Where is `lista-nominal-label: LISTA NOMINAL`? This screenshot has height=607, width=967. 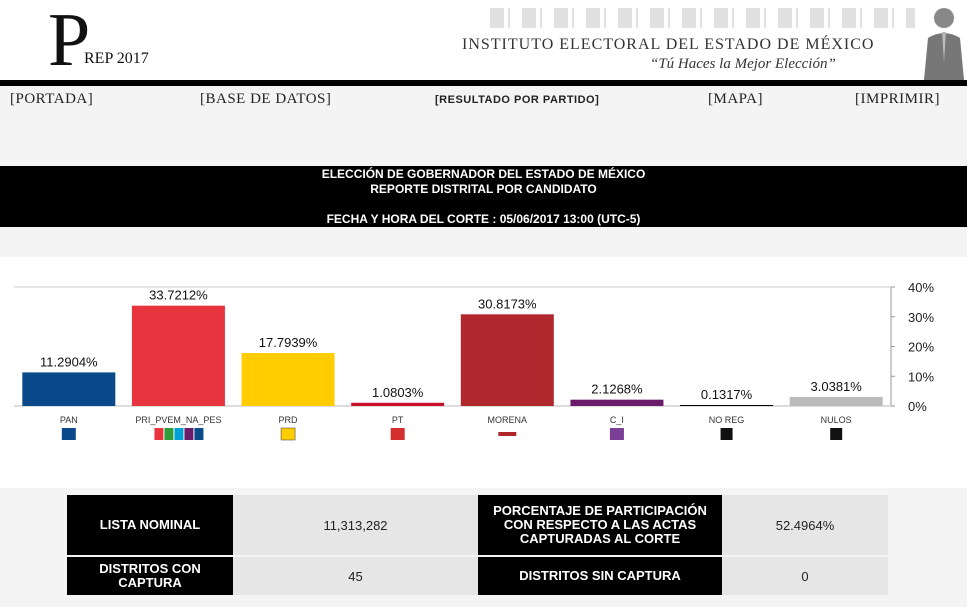
lista-nominal-label: LISTA NOMINAL is located at coordinates (150, 525).